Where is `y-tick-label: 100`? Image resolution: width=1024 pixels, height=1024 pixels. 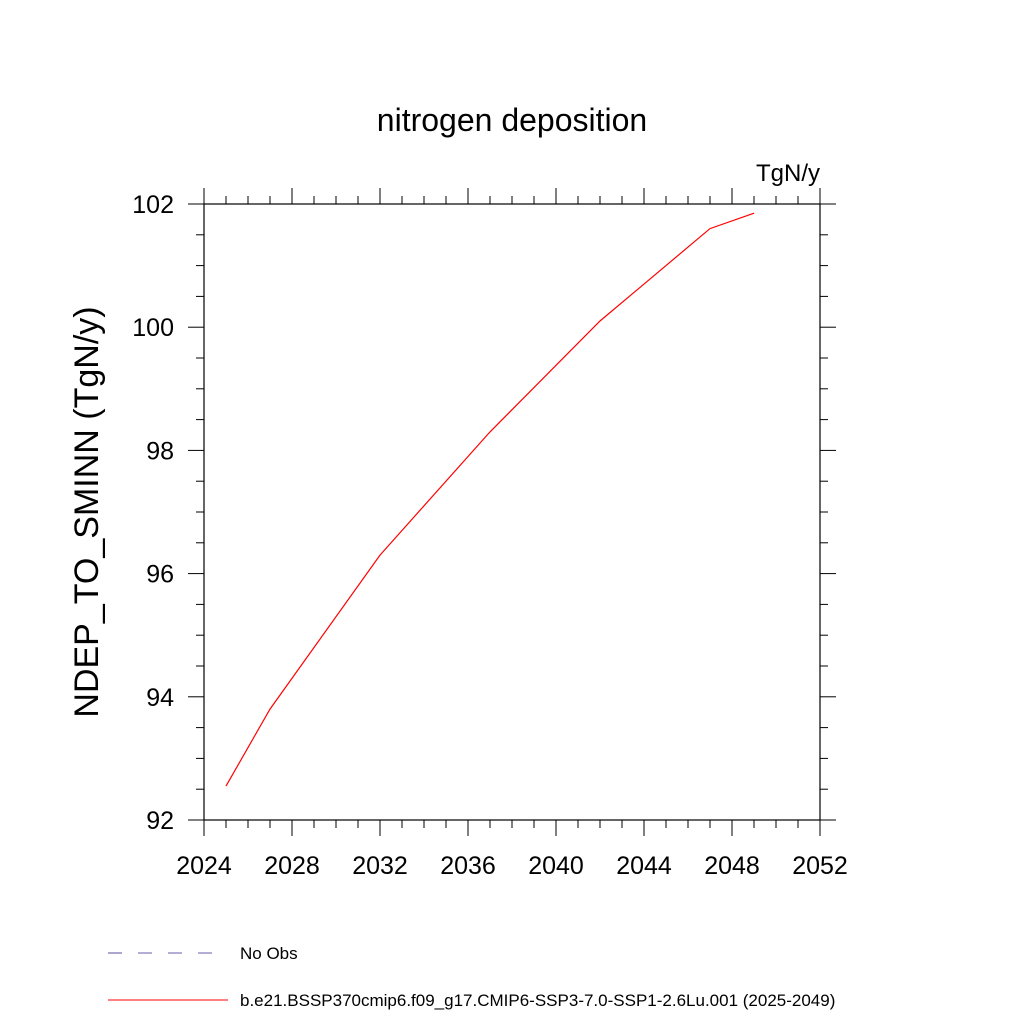
y-tick-label: 100 is located at coordinates (153, 328).